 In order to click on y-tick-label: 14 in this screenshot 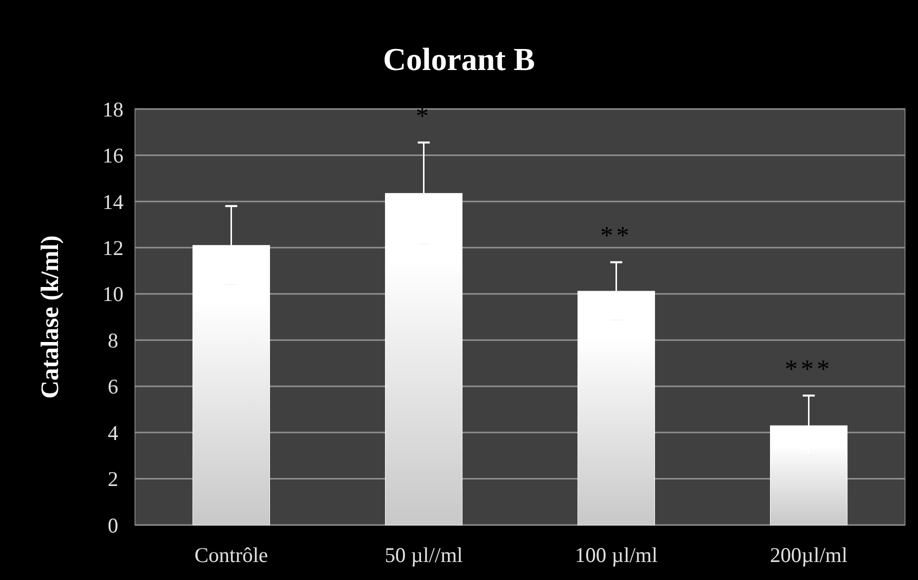, I will do `click(113, 202)`.